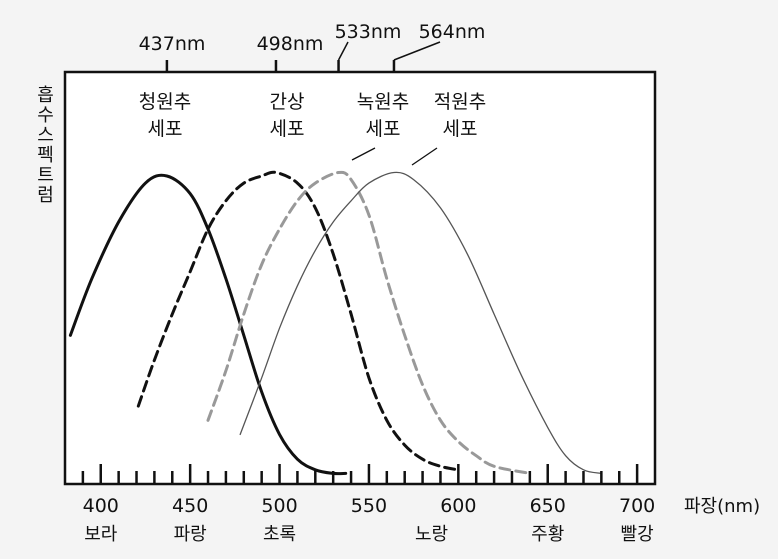  Describe the element at coordinates (287, 102) in the screenshot. I see `series-label: 간상` at that location.